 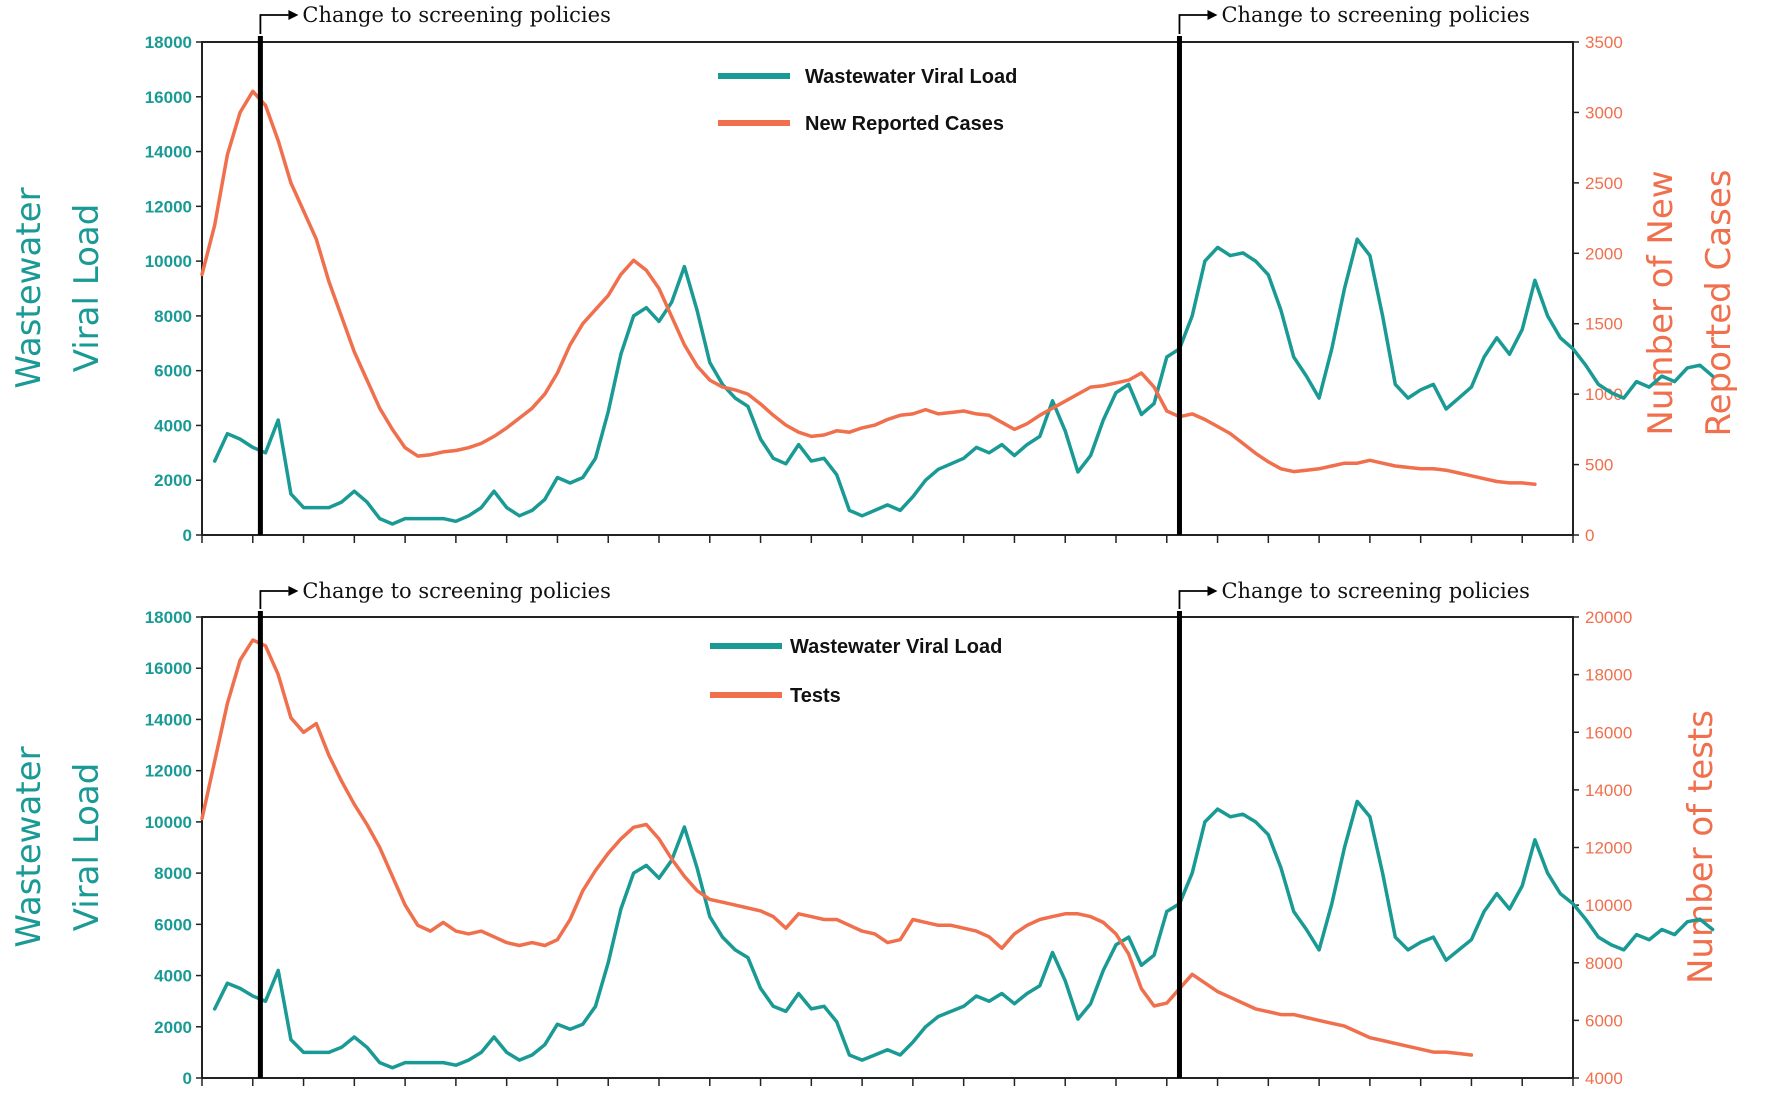 I want to click on y-right-tick-label: 16000, so click(x=1608, y=732).